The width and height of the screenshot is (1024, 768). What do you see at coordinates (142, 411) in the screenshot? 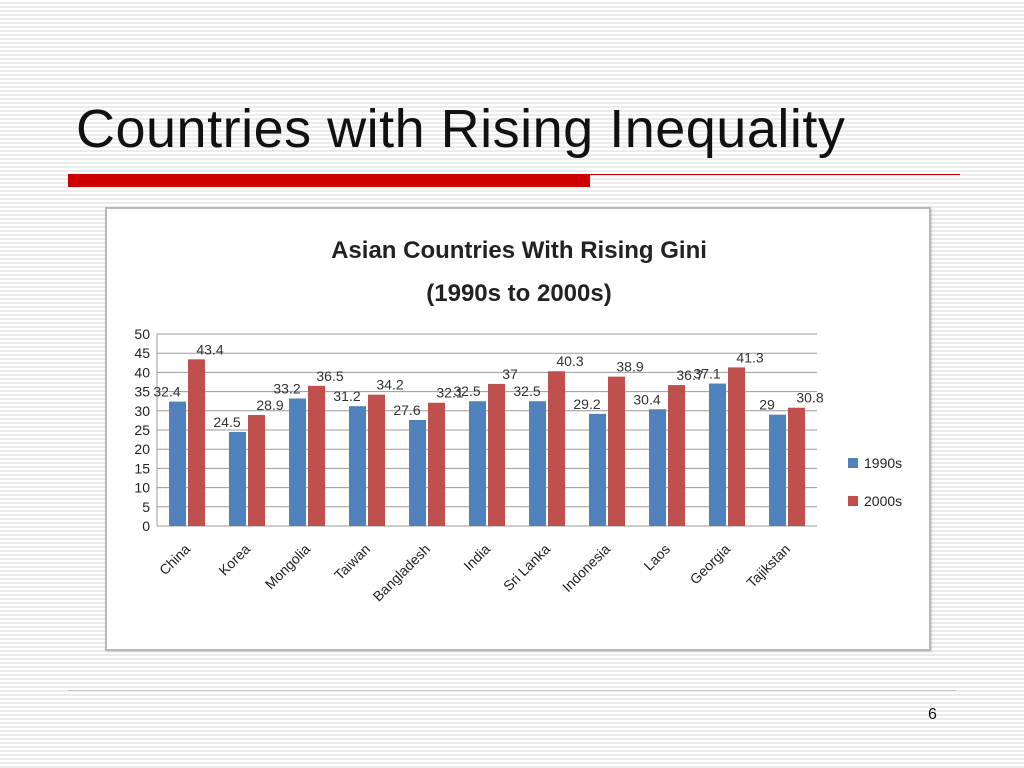
I see `y-tick-label: 30` at bounding box center [142, 411].